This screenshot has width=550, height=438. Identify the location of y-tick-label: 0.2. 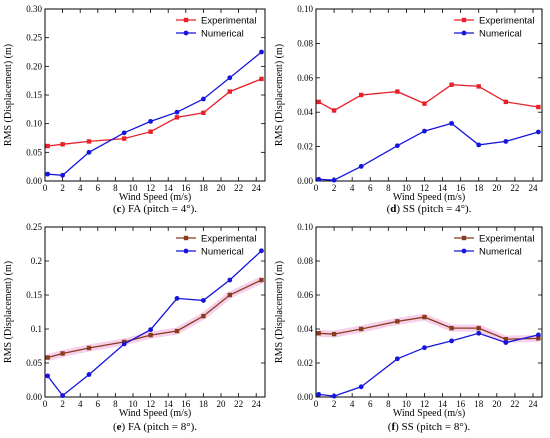
(36, 261).